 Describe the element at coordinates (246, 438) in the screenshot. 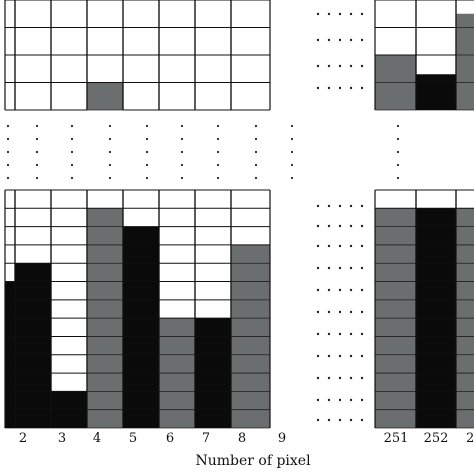

I see `pixel-number-labels: 2 3 4 5 6 7 8 9 251 252 2` at that location.